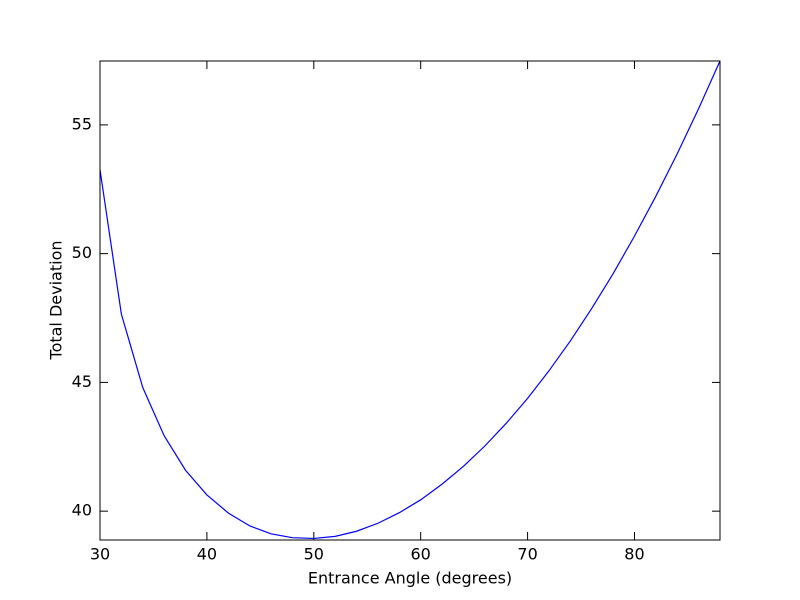  What do you see at coordinates (82, 123) in the screenshot?
I see `y-tick-label: 55` at bounding box center [82, 123].